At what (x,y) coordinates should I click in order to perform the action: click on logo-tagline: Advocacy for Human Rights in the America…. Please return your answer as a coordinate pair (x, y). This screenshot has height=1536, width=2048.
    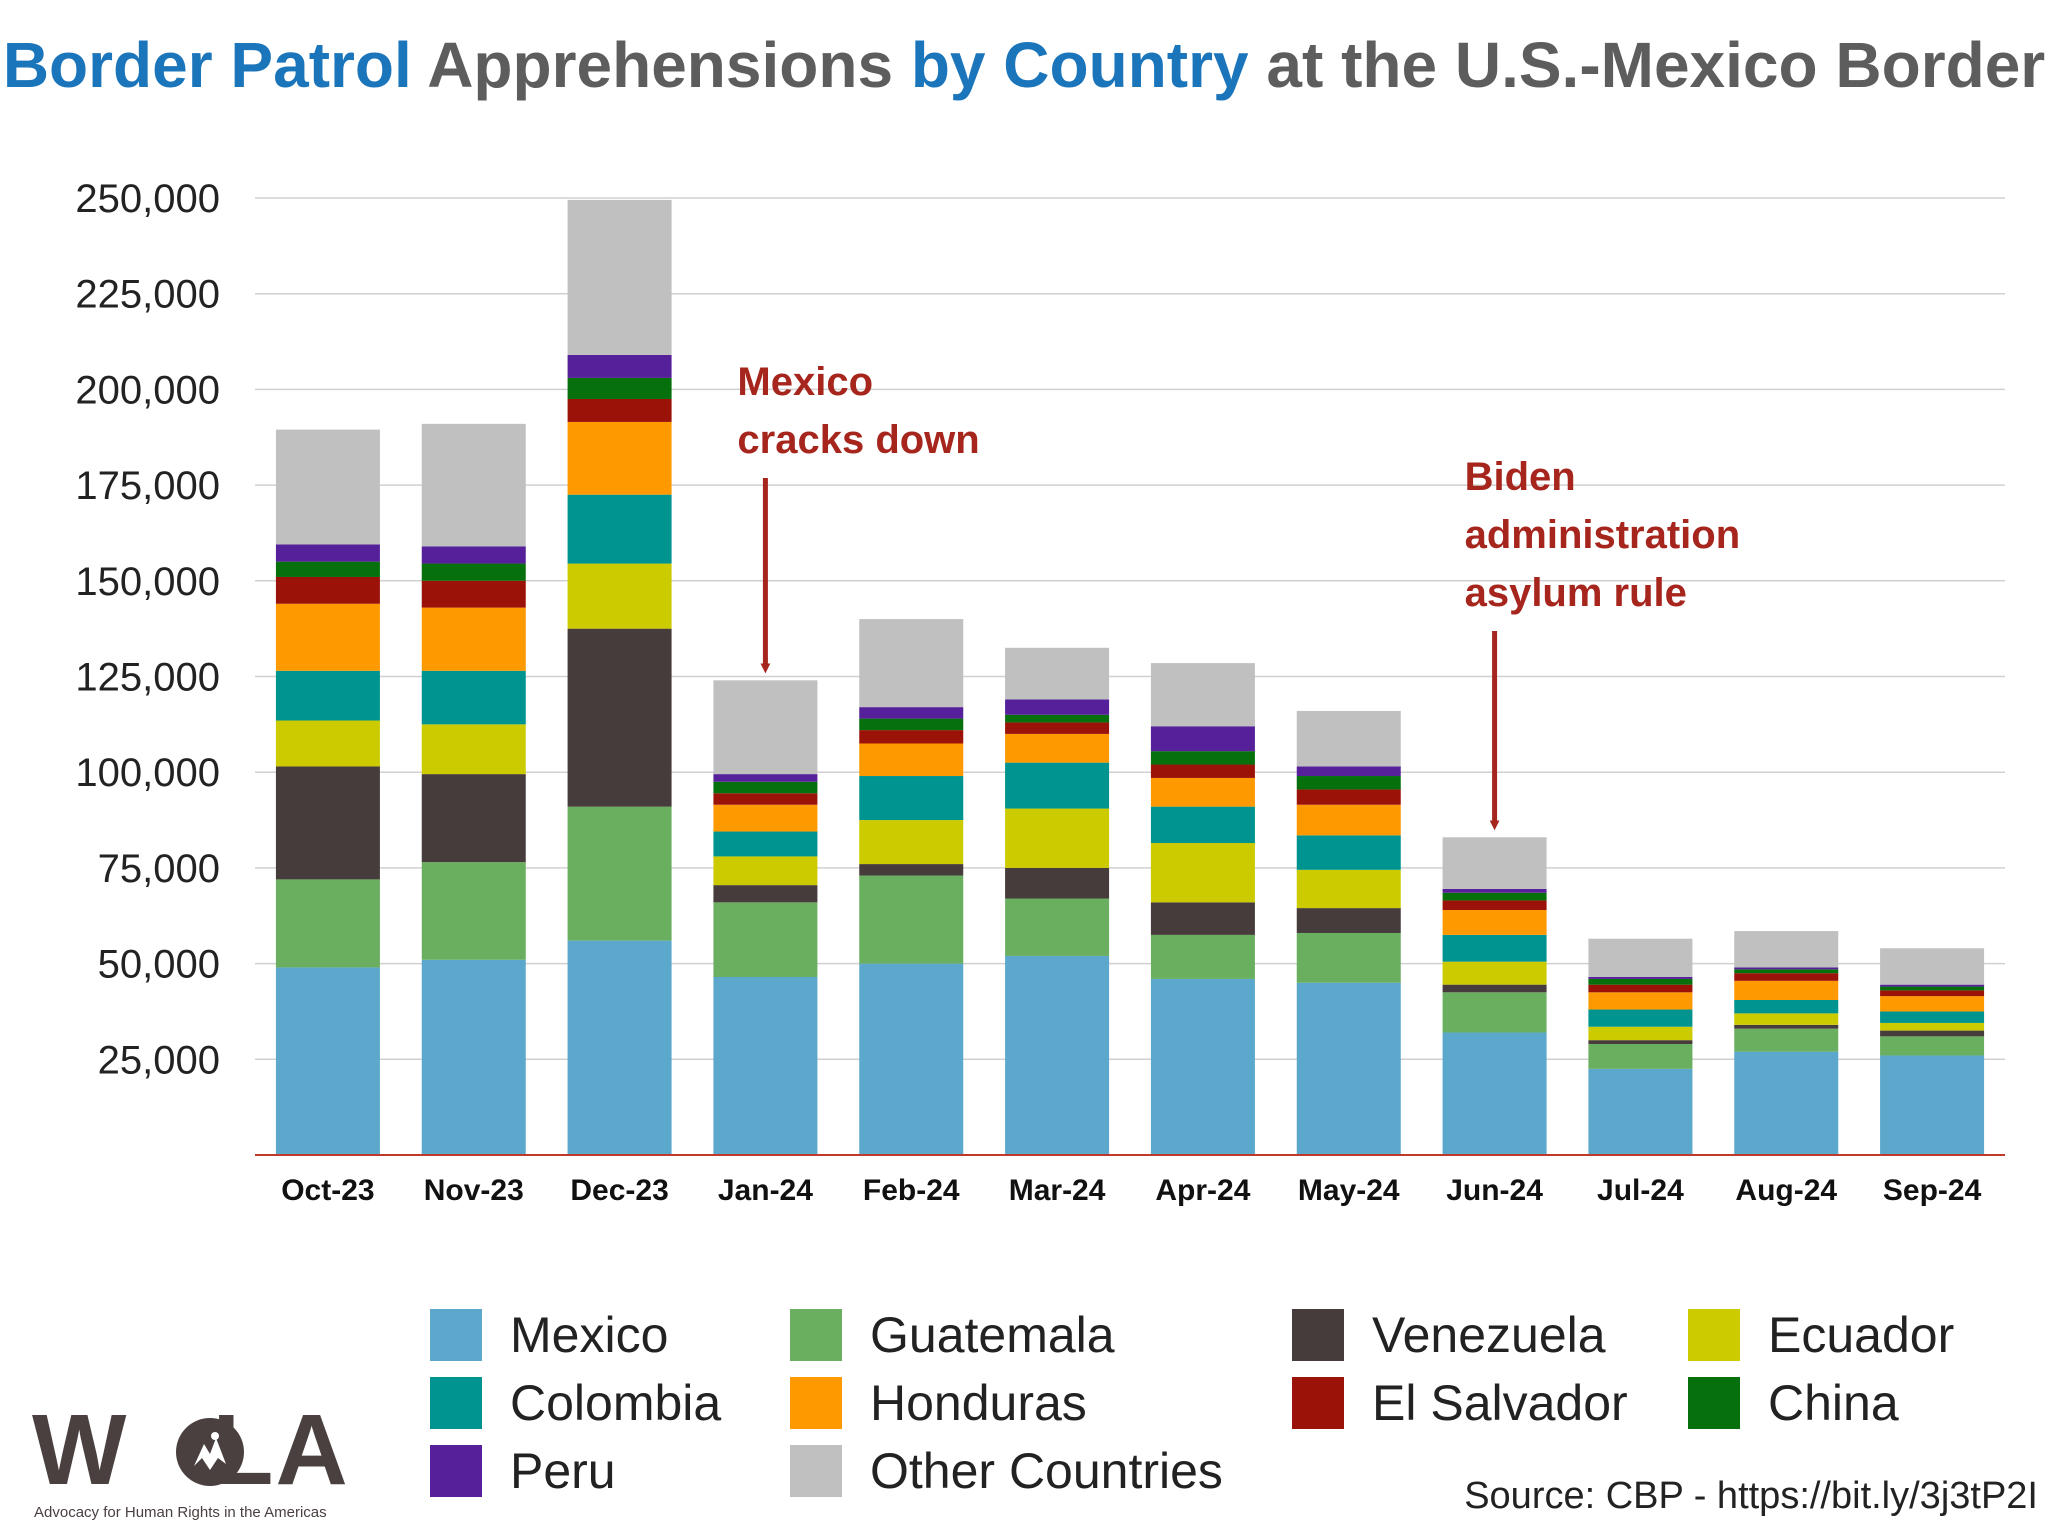
    Looking at the image, I should click on (180, 1512).